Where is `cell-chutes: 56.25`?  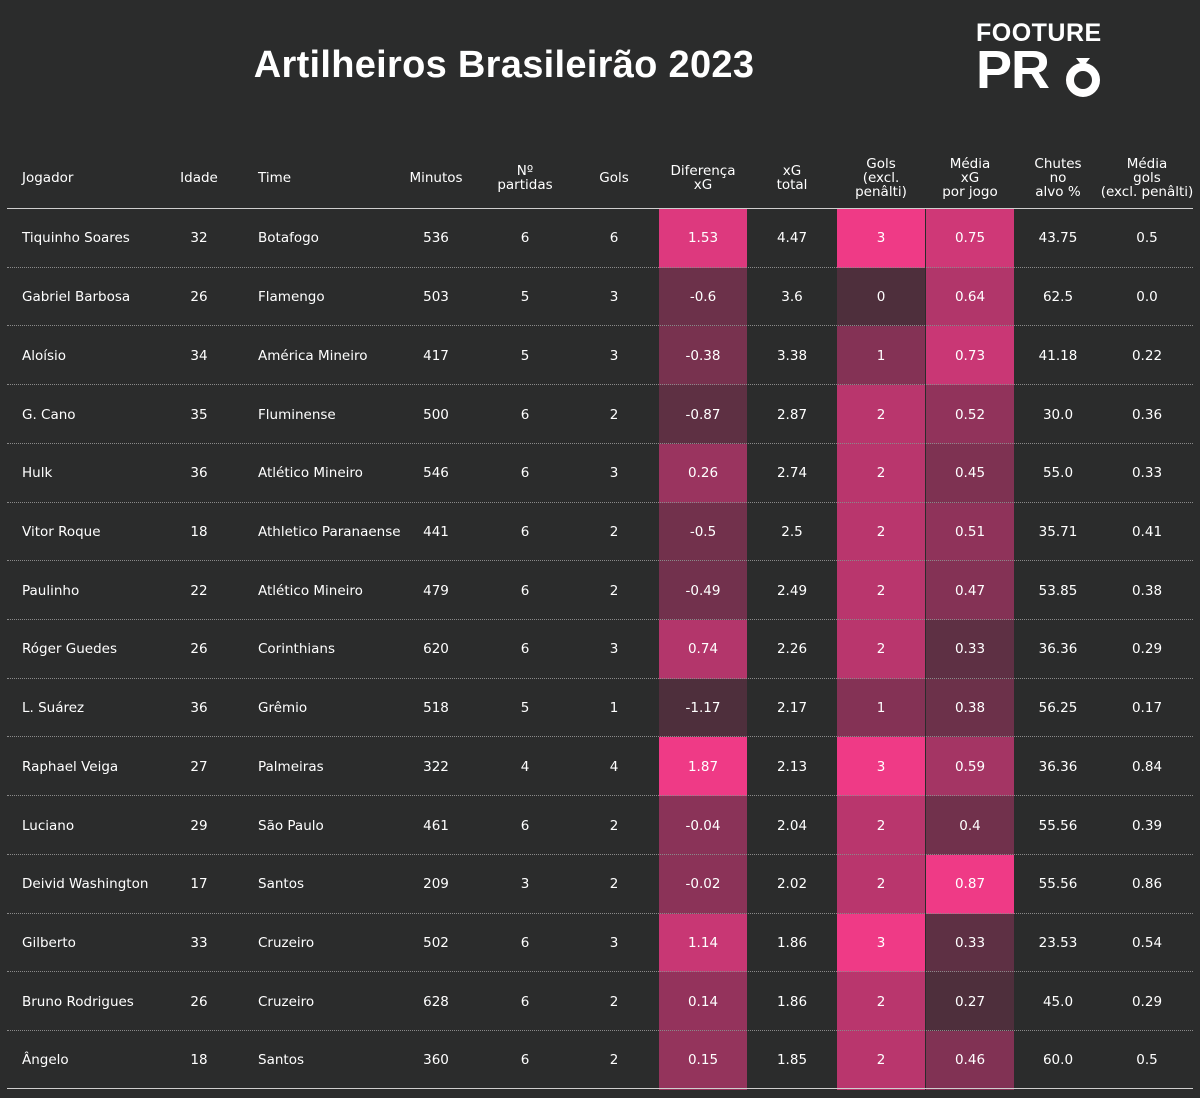 cell-chutes: 56.25 is located at coordinates (1058, 708).